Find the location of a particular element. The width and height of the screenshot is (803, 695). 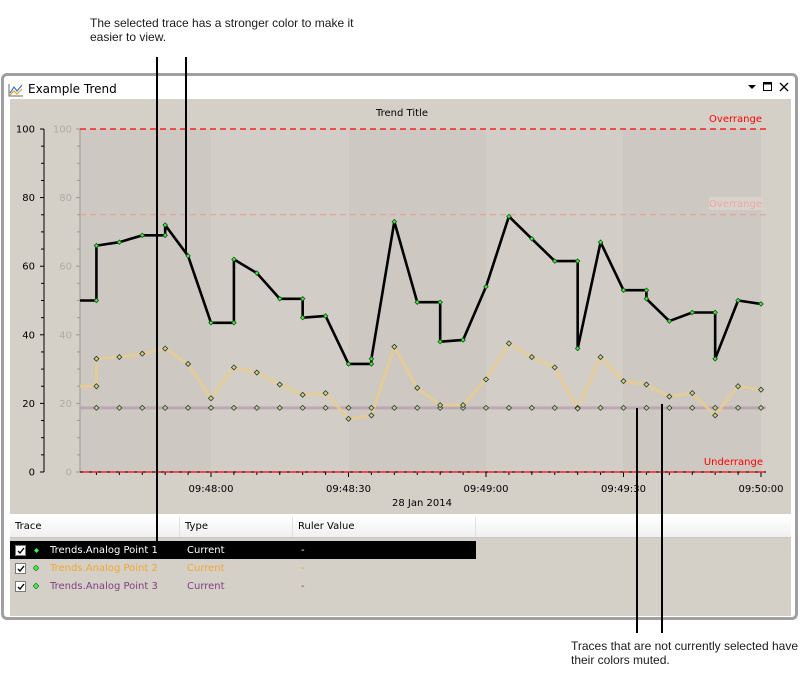

svg-text: 09:49:00 is located at coordinates (486, 489).